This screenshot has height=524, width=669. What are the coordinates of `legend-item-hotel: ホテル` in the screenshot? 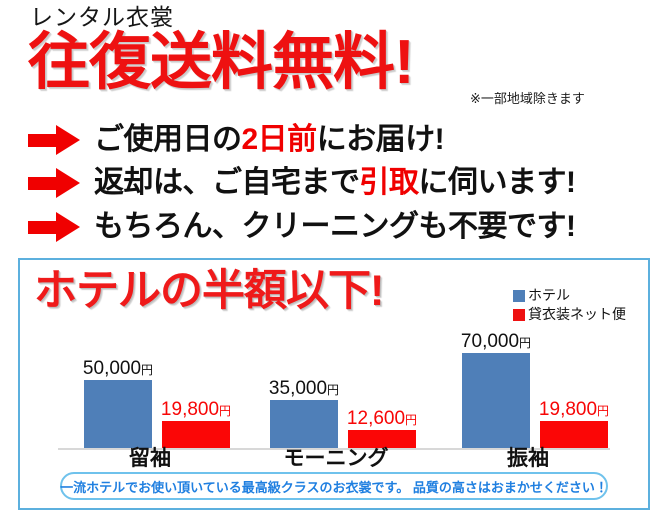 It's located at (569, 295).